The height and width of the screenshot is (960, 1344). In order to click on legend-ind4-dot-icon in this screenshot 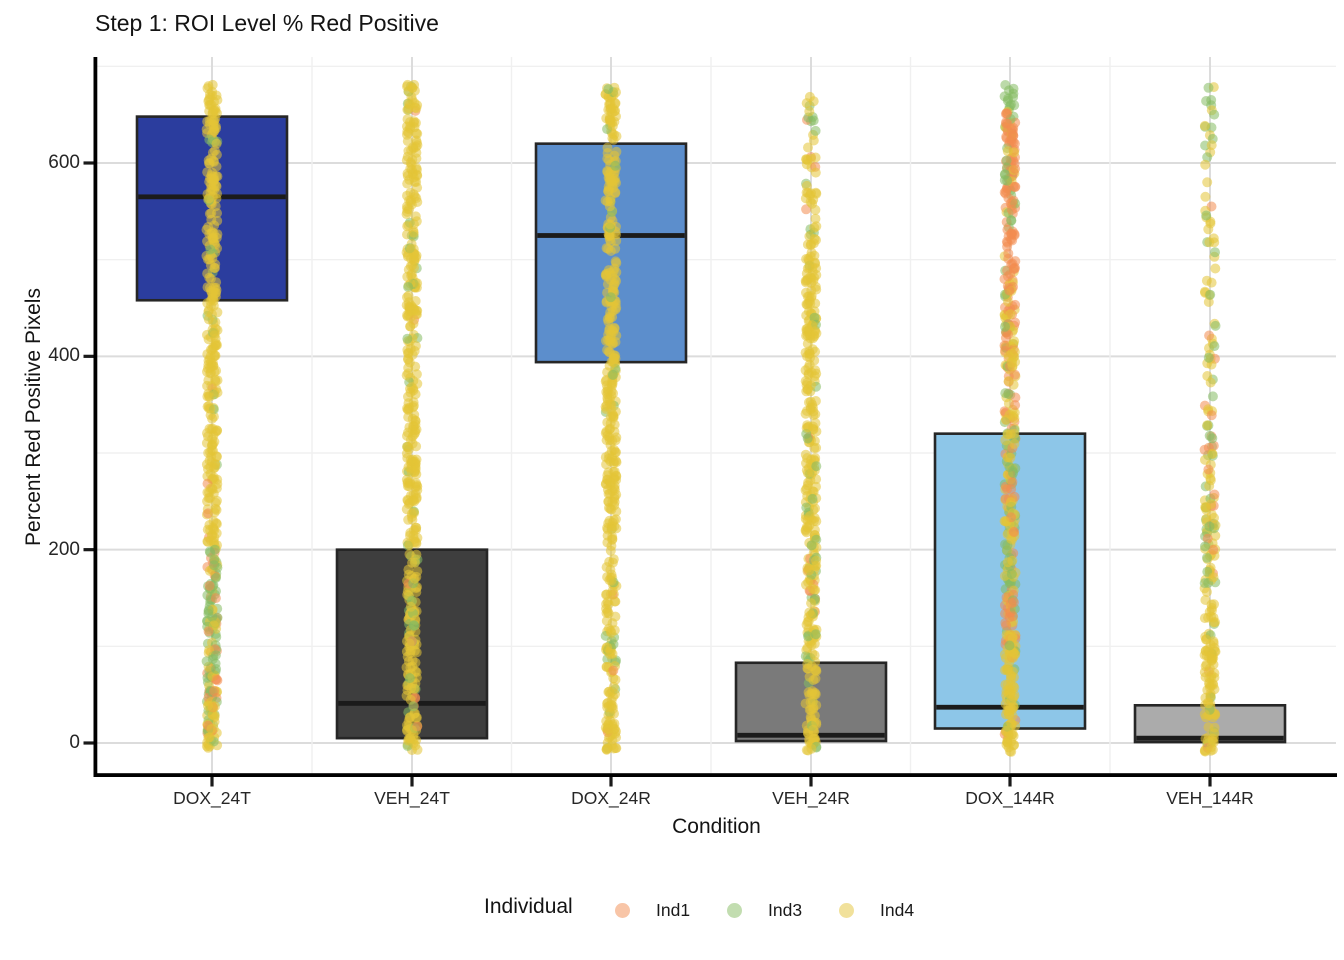, I will do `click(846, 910)`.